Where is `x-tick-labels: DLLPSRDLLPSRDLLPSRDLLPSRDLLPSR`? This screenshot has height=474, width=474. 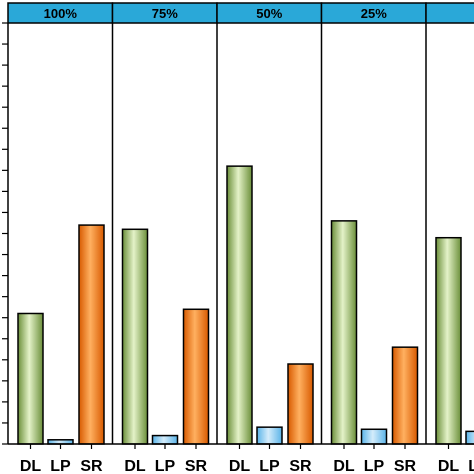
x-tick-labels: DLLPSRDLLPSRDLLPSRDLLPSRDLLPSR is located at coordinates (247, 459).